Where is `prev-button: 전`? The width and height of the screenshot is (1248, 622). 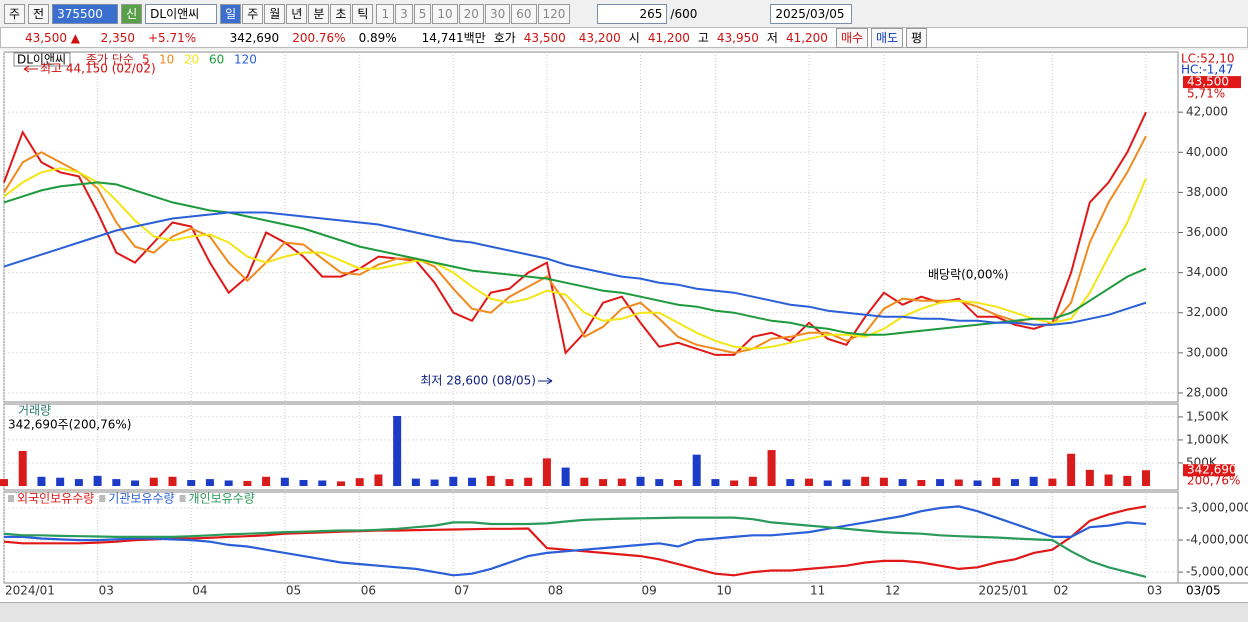 prev-button: 전 is located at coordinates (39, 14).